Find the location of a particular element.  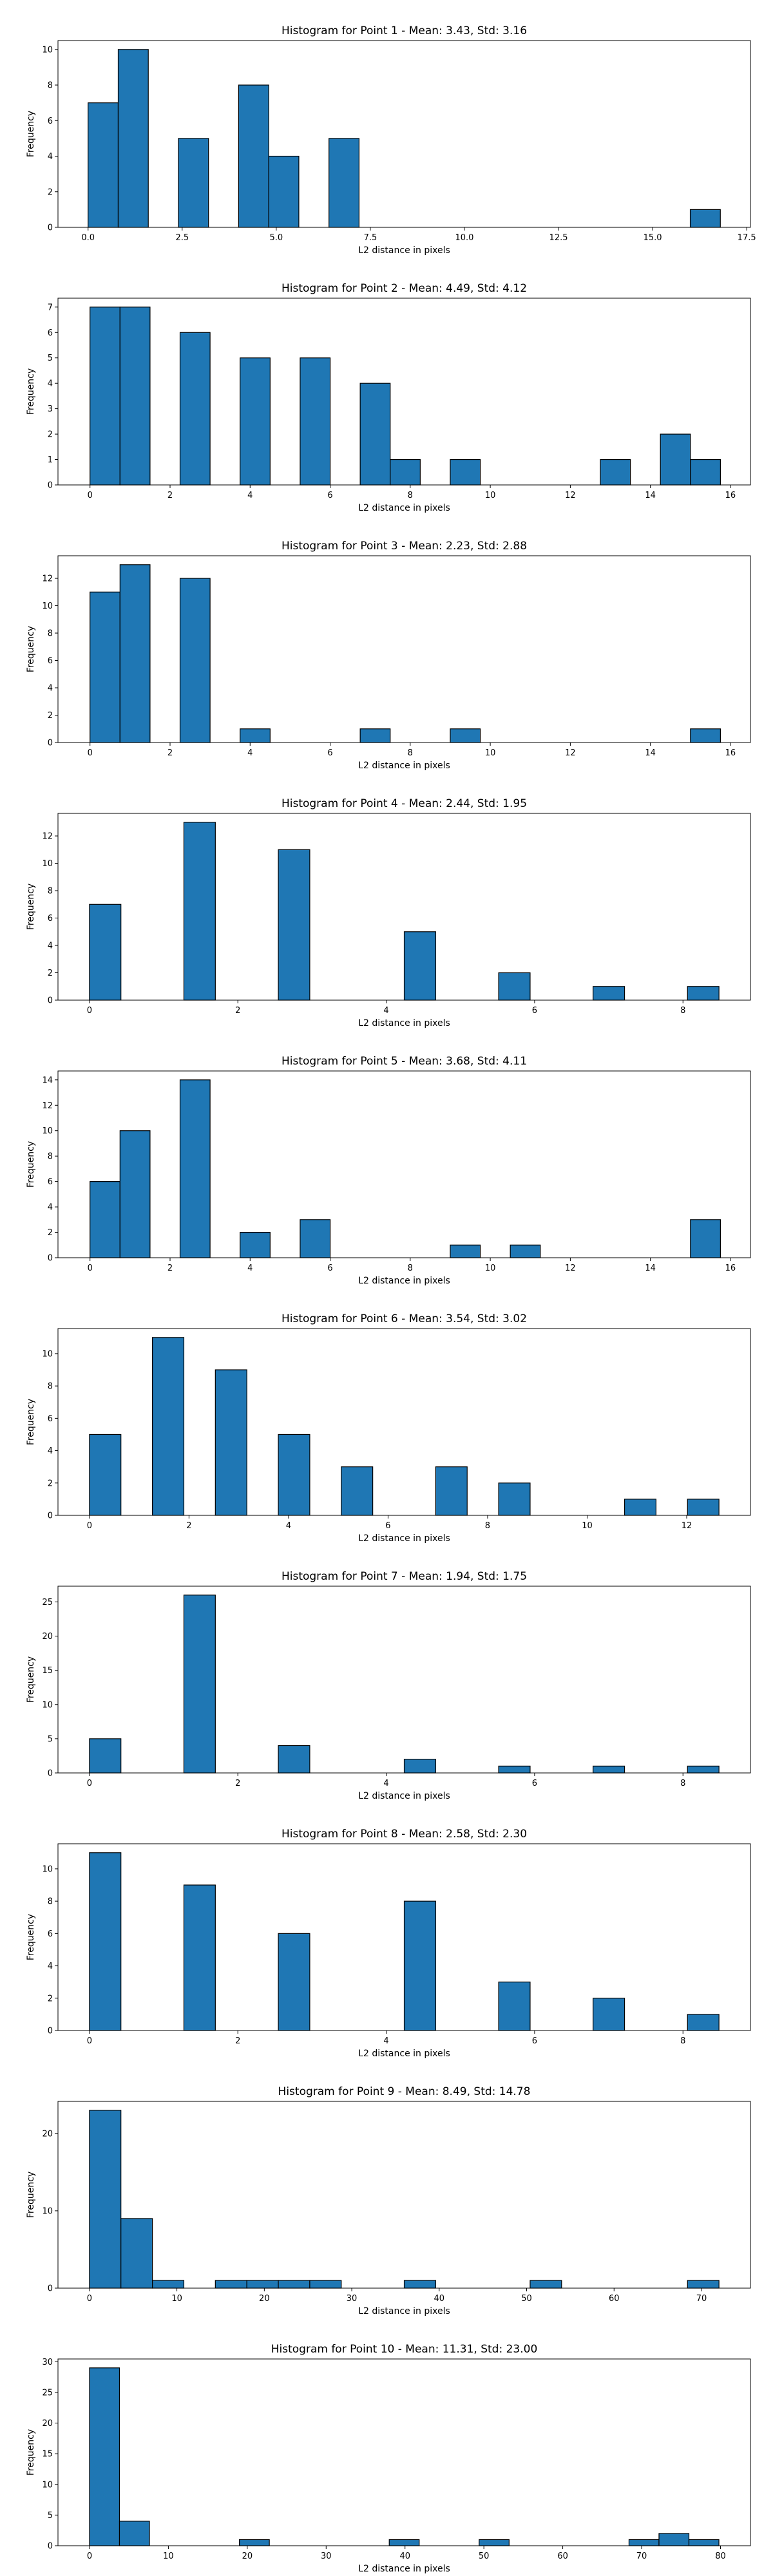

x-axis-label: L2 distance in pixels is located at coordinates (404, 508).